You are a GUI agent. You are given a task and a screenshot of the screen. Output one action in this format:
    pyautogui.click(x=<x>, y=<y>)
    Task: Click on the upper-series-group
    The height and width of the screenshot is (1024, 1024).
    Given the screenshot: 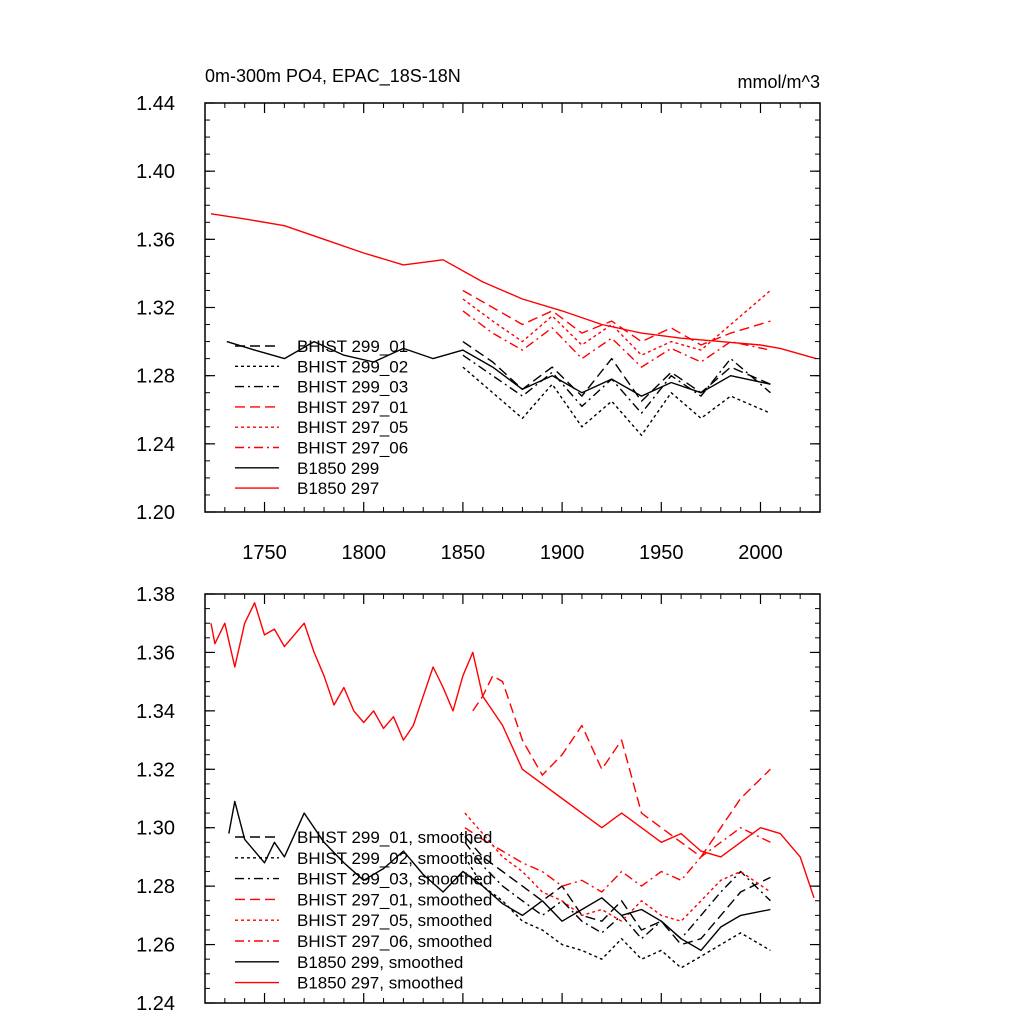 What is the action you would take?
    pyautogui.click(x=513, y=324)
    